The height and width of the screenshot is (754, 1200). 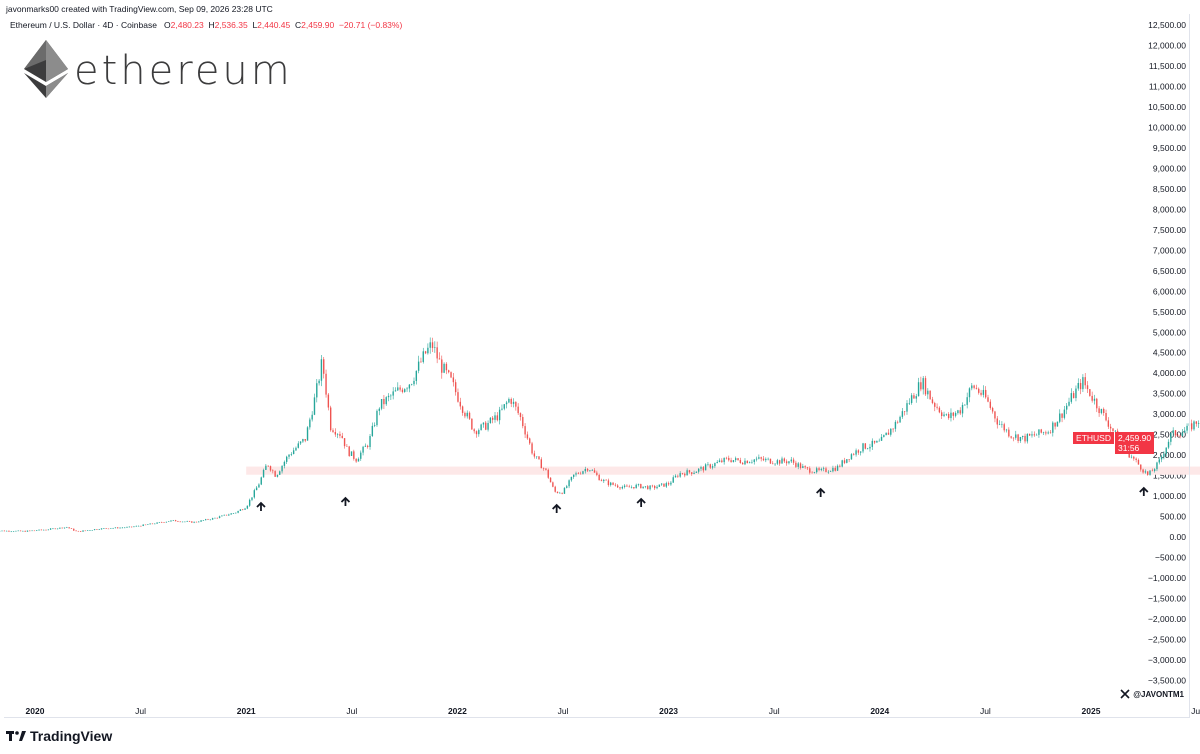 I want to click on close-label: C, so click(x=298, y=25).